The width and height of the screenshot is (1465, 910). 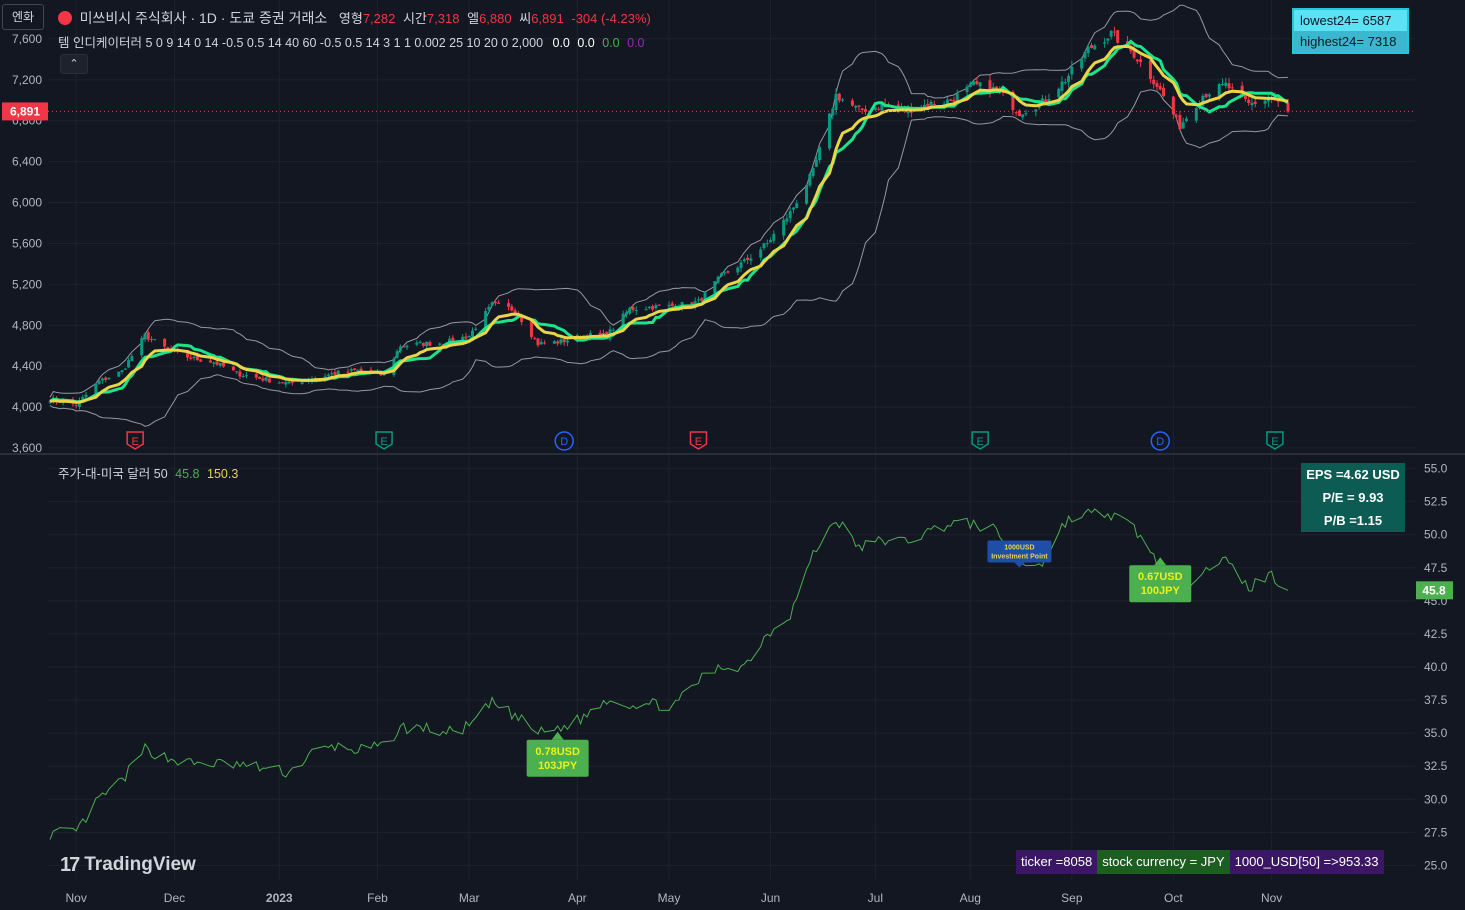 I want to click on fx-callout-label: 0.78USD 103JPY, so click(x=557, y=754).